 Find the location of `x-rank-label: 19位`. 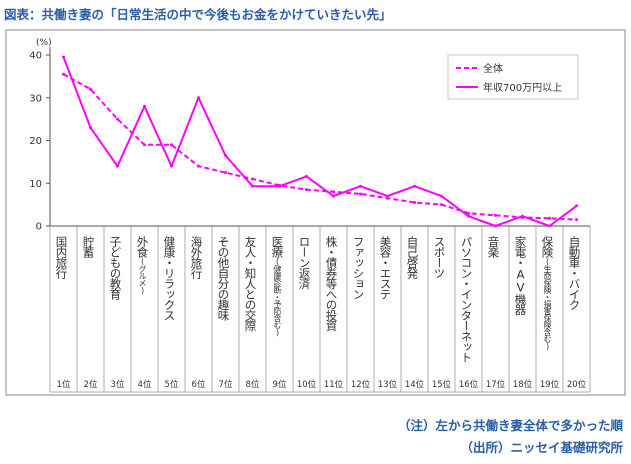

x-rank-label: 19位 is located at coordinates (550, 384).